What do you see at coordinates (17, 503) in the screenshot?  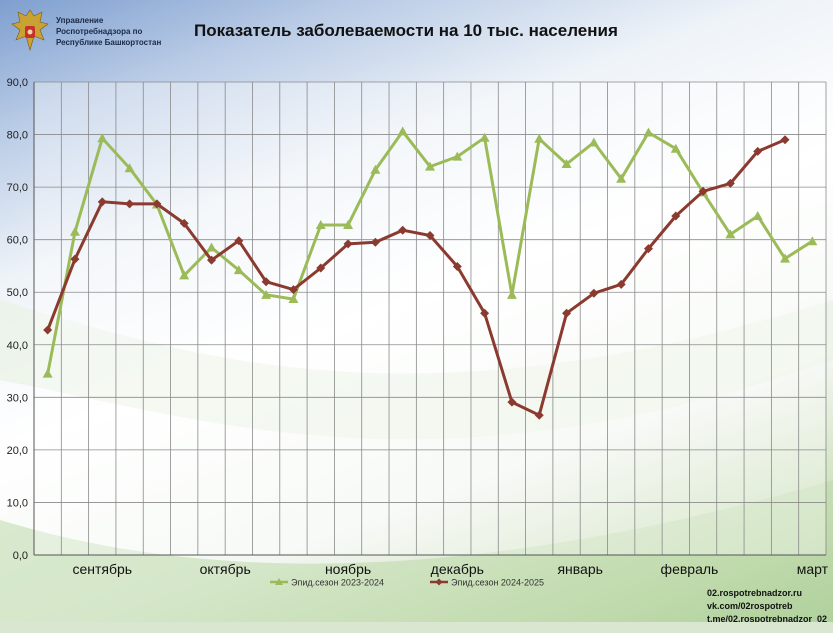 I see `y-tick-label: 10,0` at bounding box center [17, 503].